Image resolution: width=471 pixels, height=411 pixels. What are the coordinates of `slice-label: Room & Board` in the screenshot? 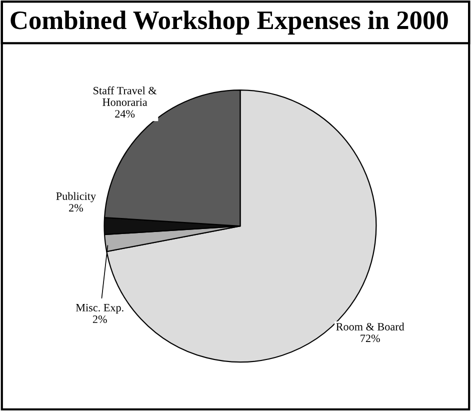 It's located at (370, 326).